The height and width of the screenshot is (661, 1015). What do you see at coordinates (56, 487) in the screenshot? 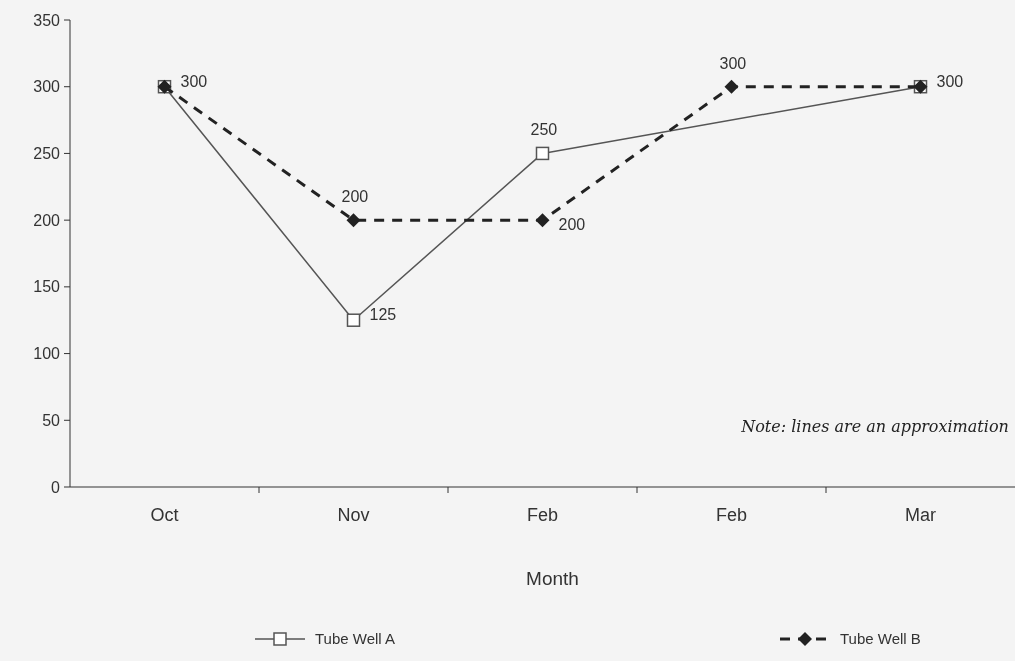
I see `y-tick-label: 0` at bounding box center [56, 487].